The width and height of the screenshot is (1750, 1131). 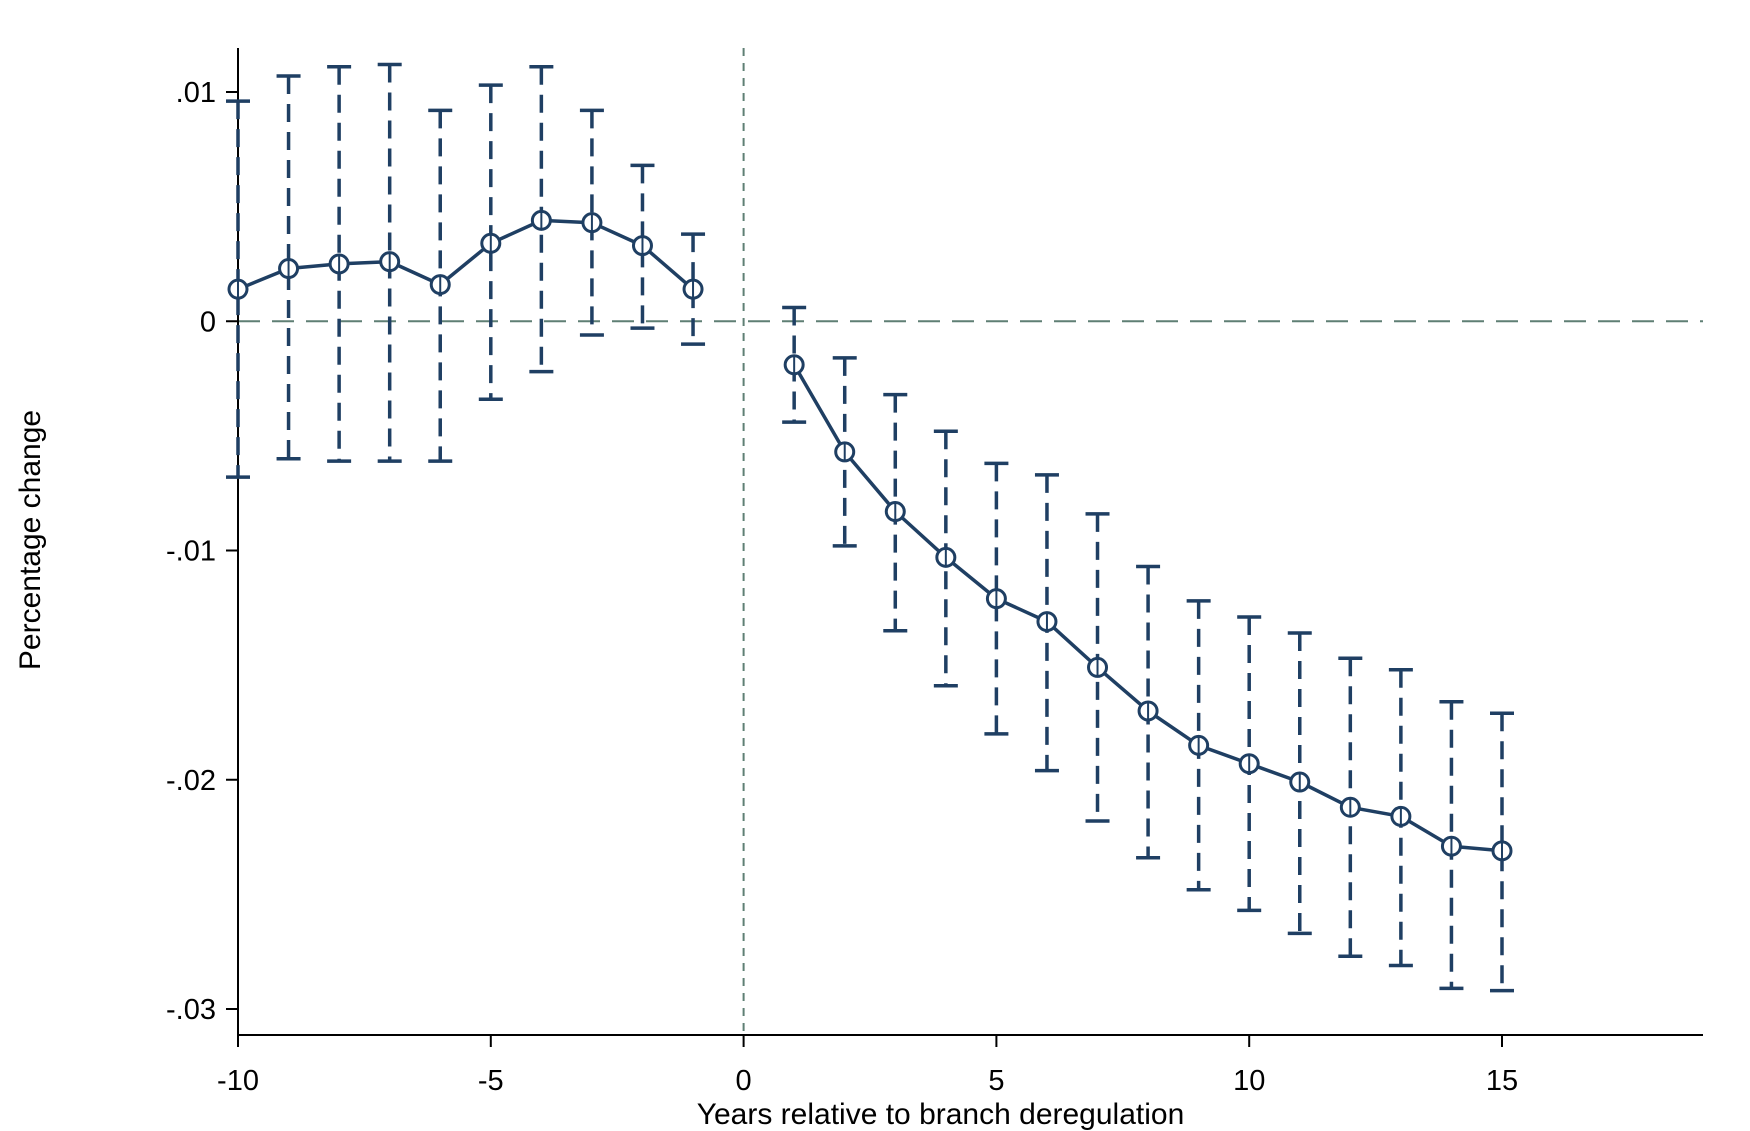 What do you see at coordinates (1249, 1081) in the screenshot?
I see `x-tick-label: 10` at bounding box center [1249, 1081].